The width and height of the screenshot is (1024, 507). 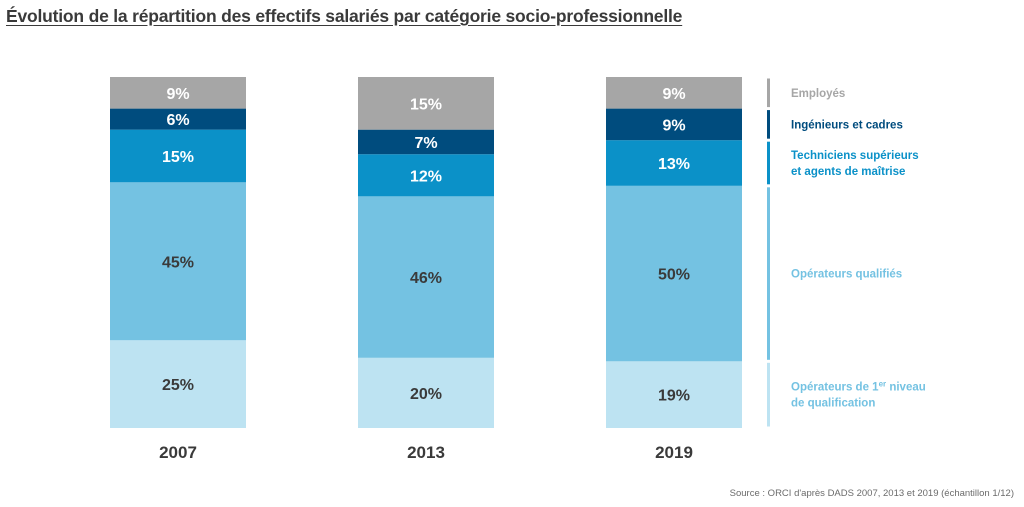 What do you see at coordinates (847, 125) in the screenshot?
I see `legend-label-3: Ingénieurs et cadres` at bounding box center [847, 125].